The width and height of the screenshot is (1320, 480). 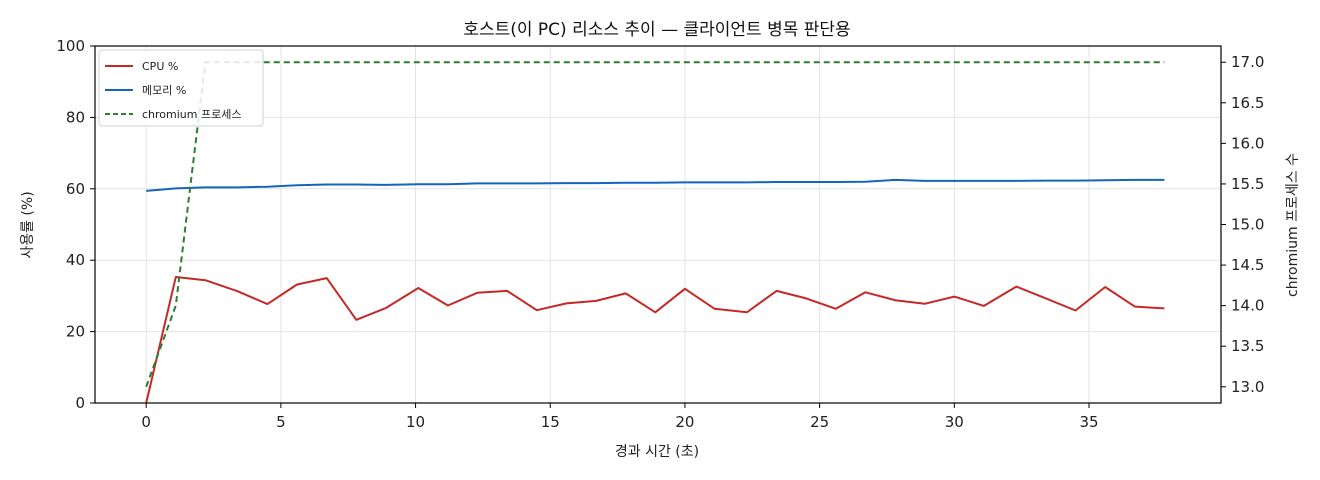 What do you see at coordinates (75, 117) in the screenshot?
I see `y-tick-label: 80` at bounding box center [75, 117].